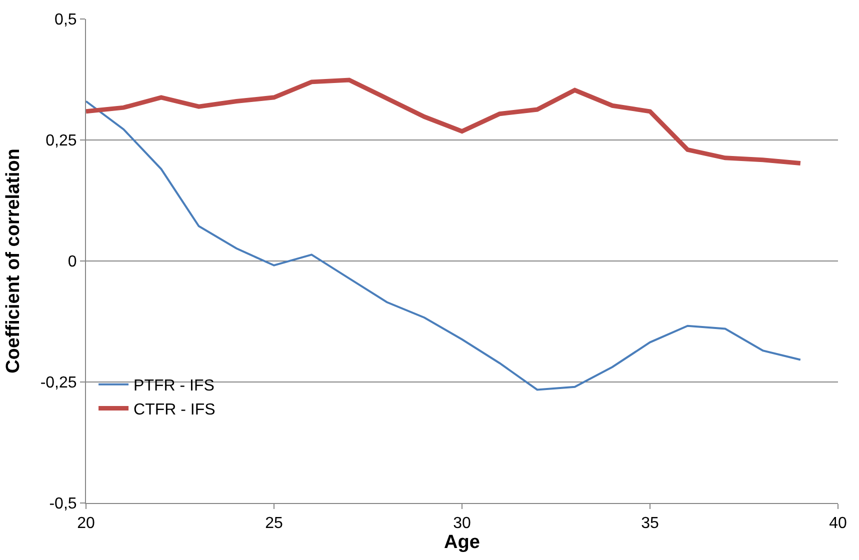 Image resolution: width=859 pixels, height=560 pixels. Describe the element at coordinates (13, 261) in the screenshot. I see `y-axis-title: Coefficient of correlation` at that location.